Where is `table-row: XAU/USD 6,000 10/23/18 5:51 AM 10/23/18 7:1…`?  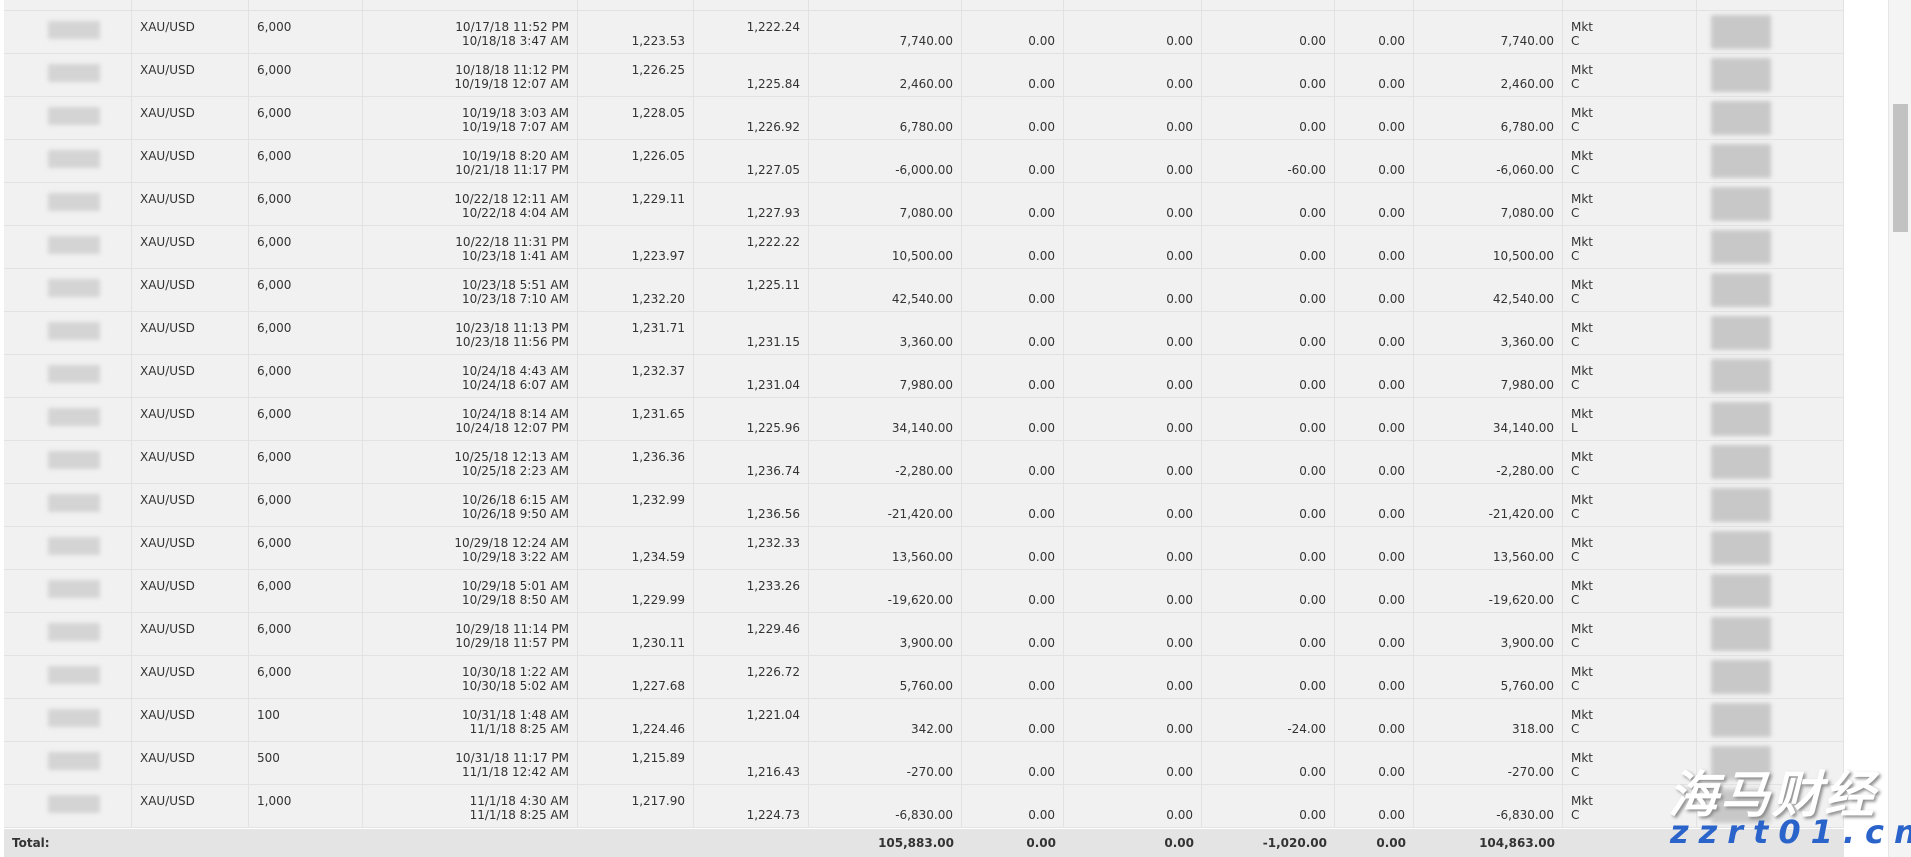 table-row: XAU/USD 6,000 10/23/18 5:51 AM 10/23/18 7:1… is located at coordinates (924, 290).